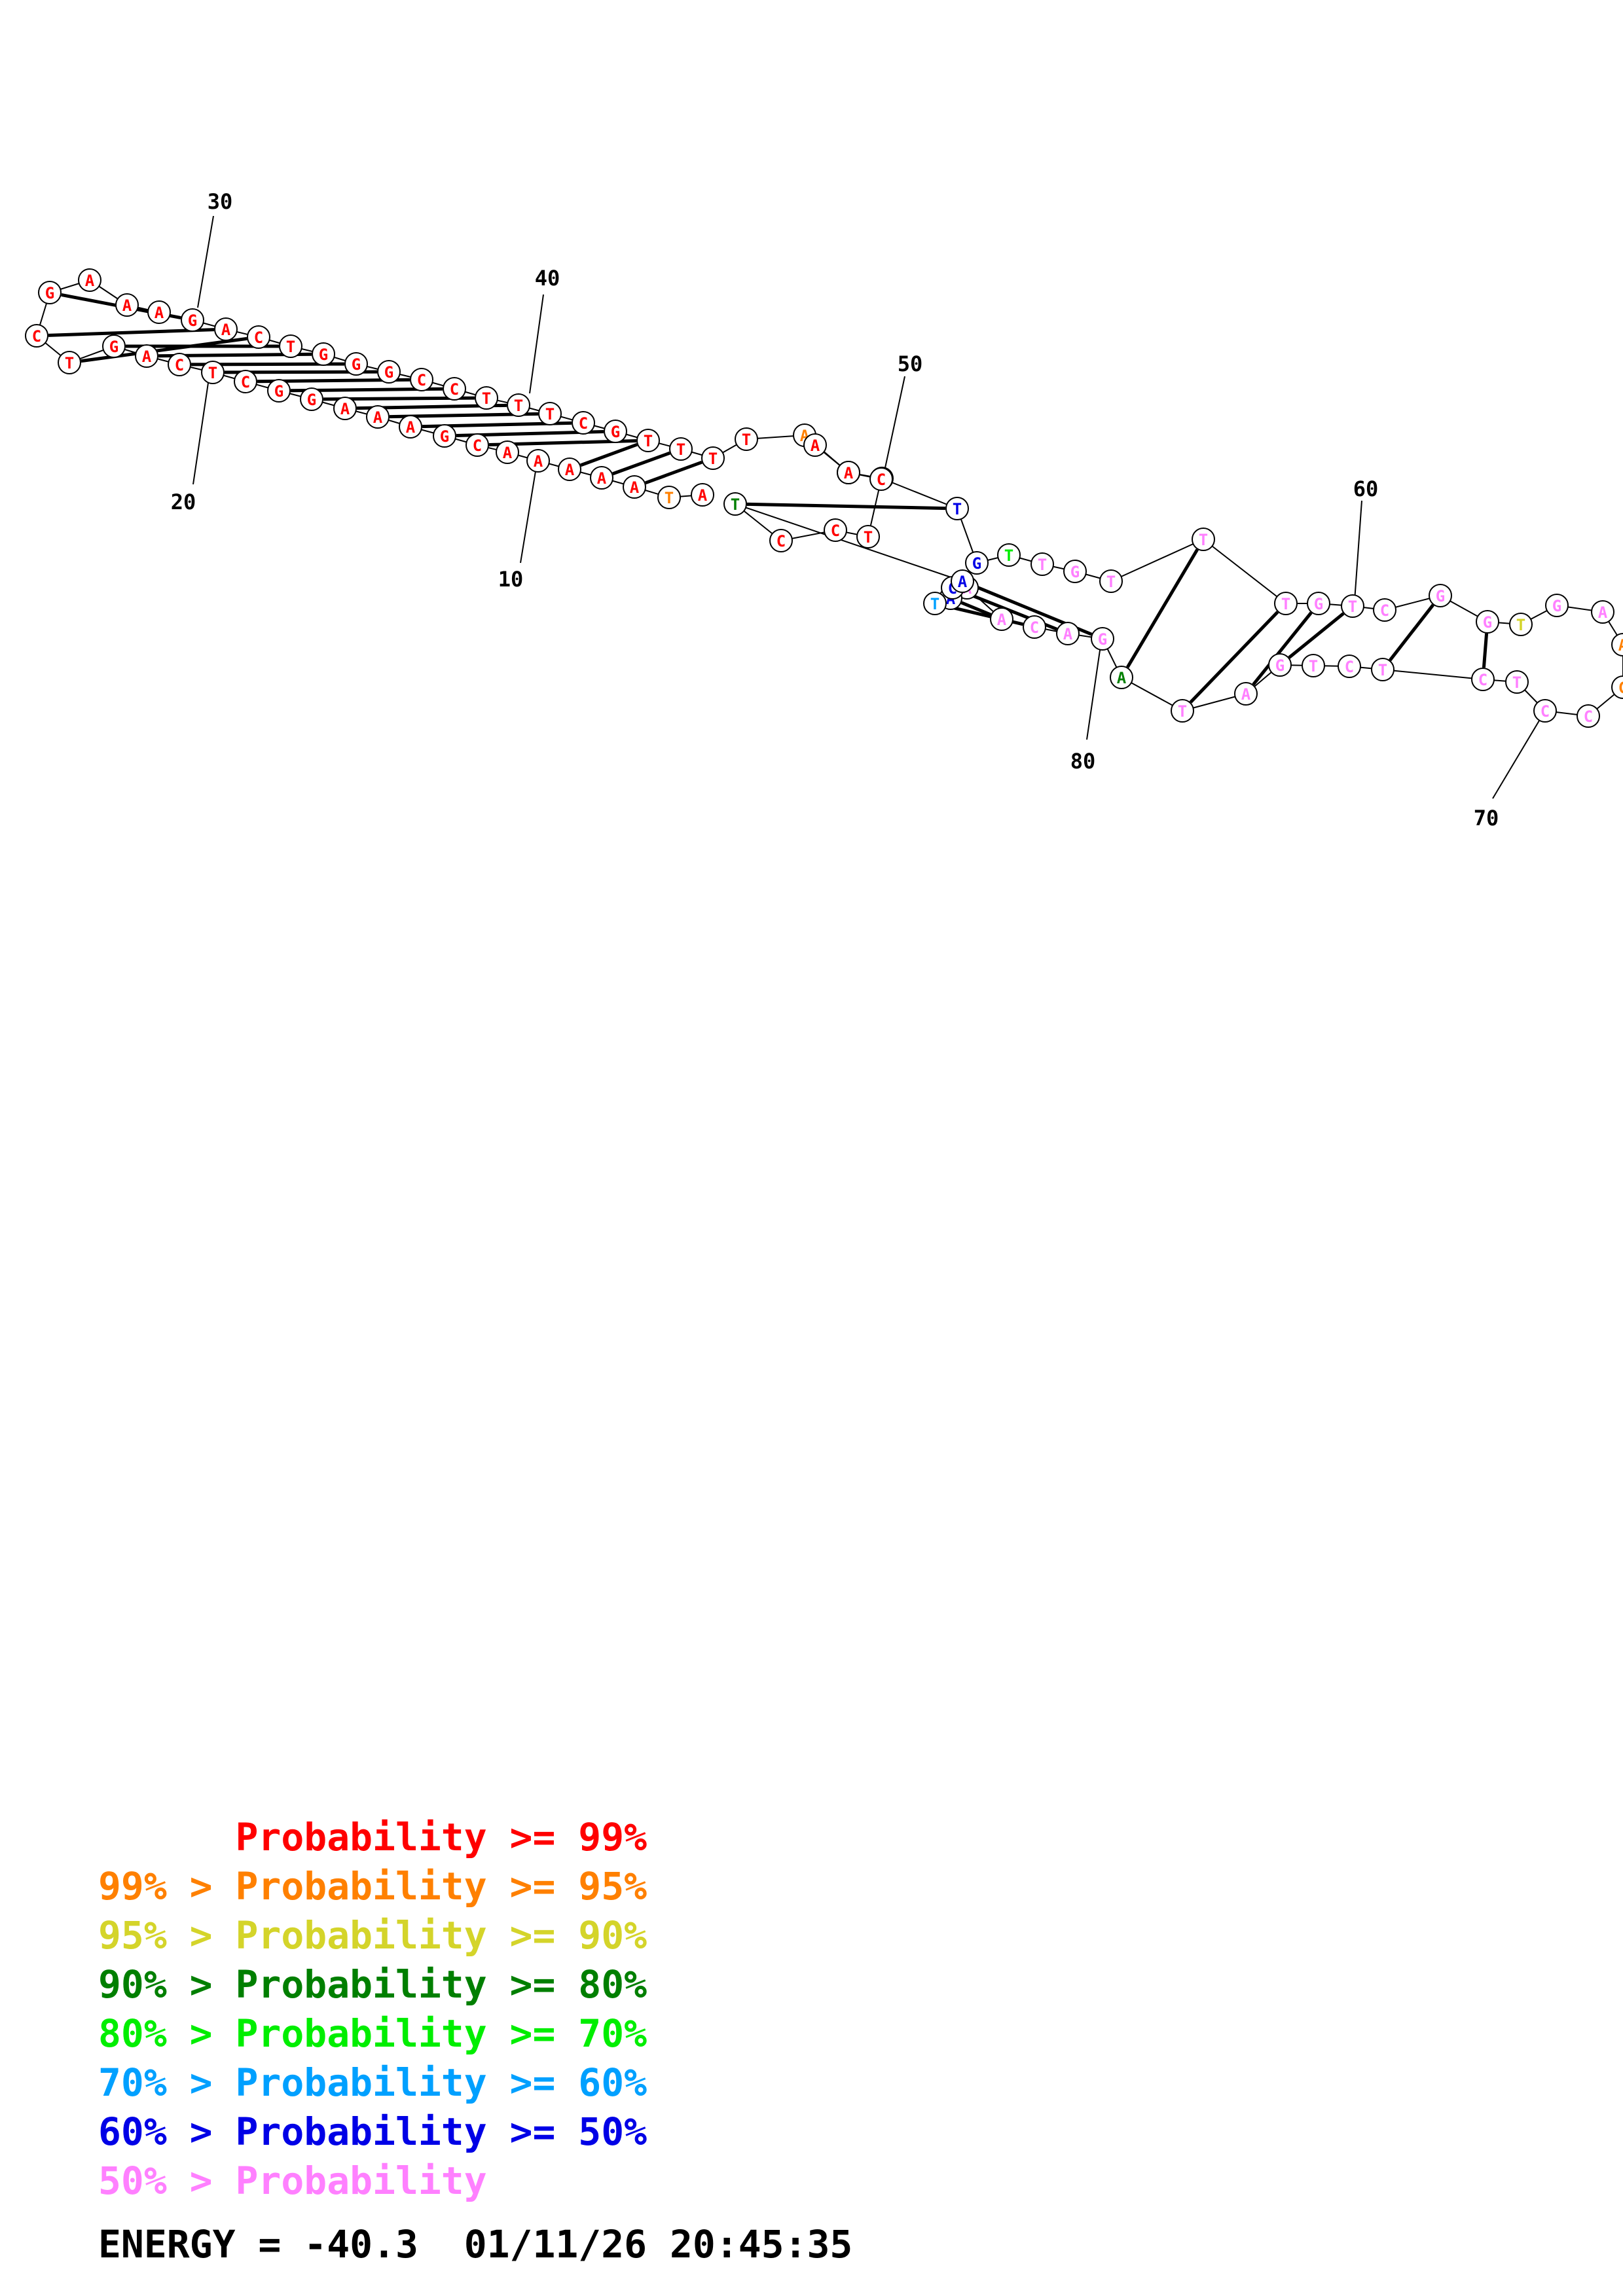 The height and width of the screenshot is (2296, 1623). I want to click on position-label: 50, so click(910, 363).